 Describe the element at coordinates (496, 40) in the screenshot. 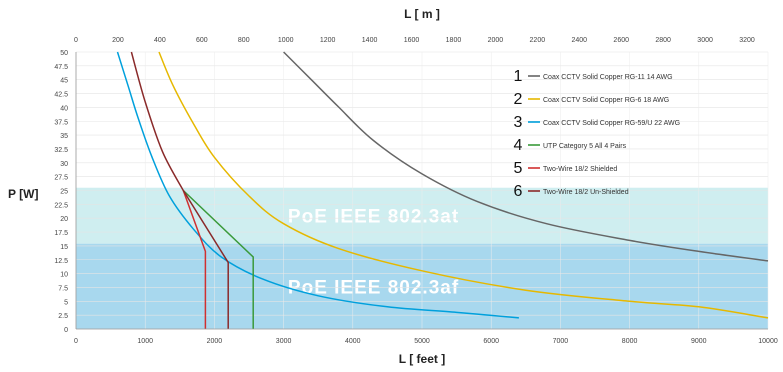

I see `x-top-tick-label: 2000` at that location.